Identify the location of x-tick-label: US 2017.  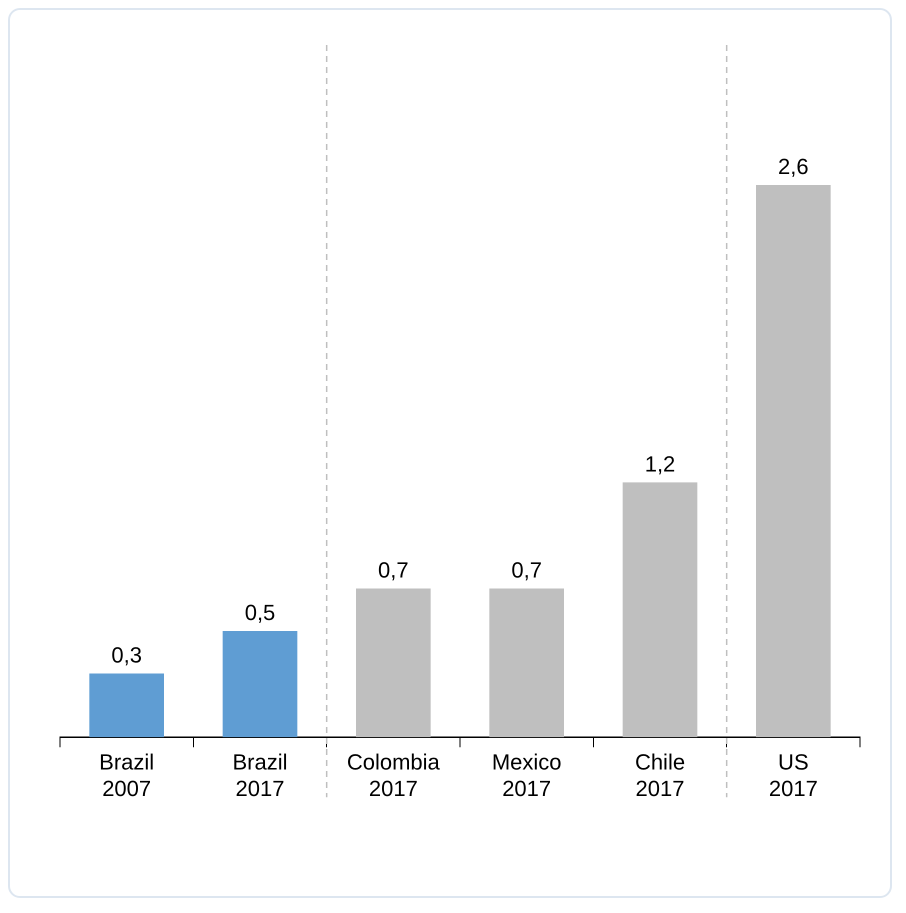
(793, 775).